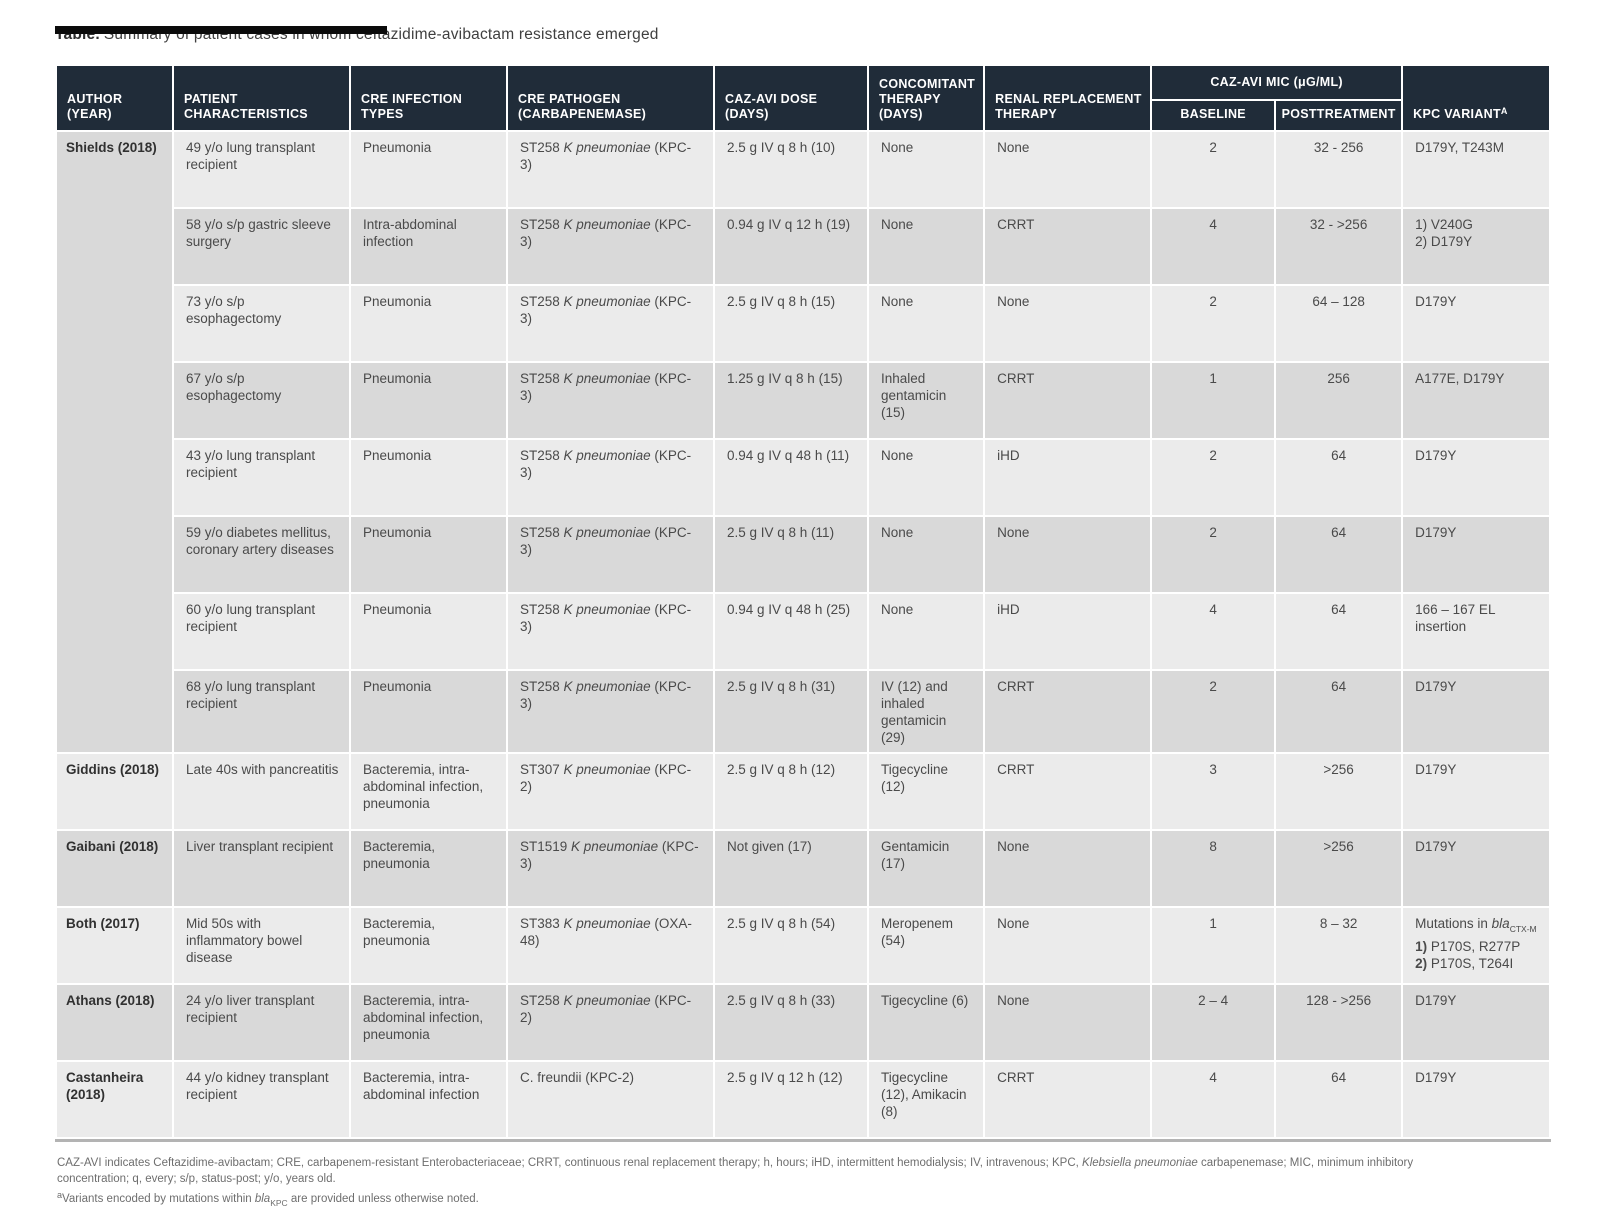 The height and width of the screenshot is (1212, 1600). What do you see at coordinates (261, 945) in the screenshot?
I see `cell-patient-characteristics: Mid 50s with inflammatory bowel disease` at bounding box center [261, 945].